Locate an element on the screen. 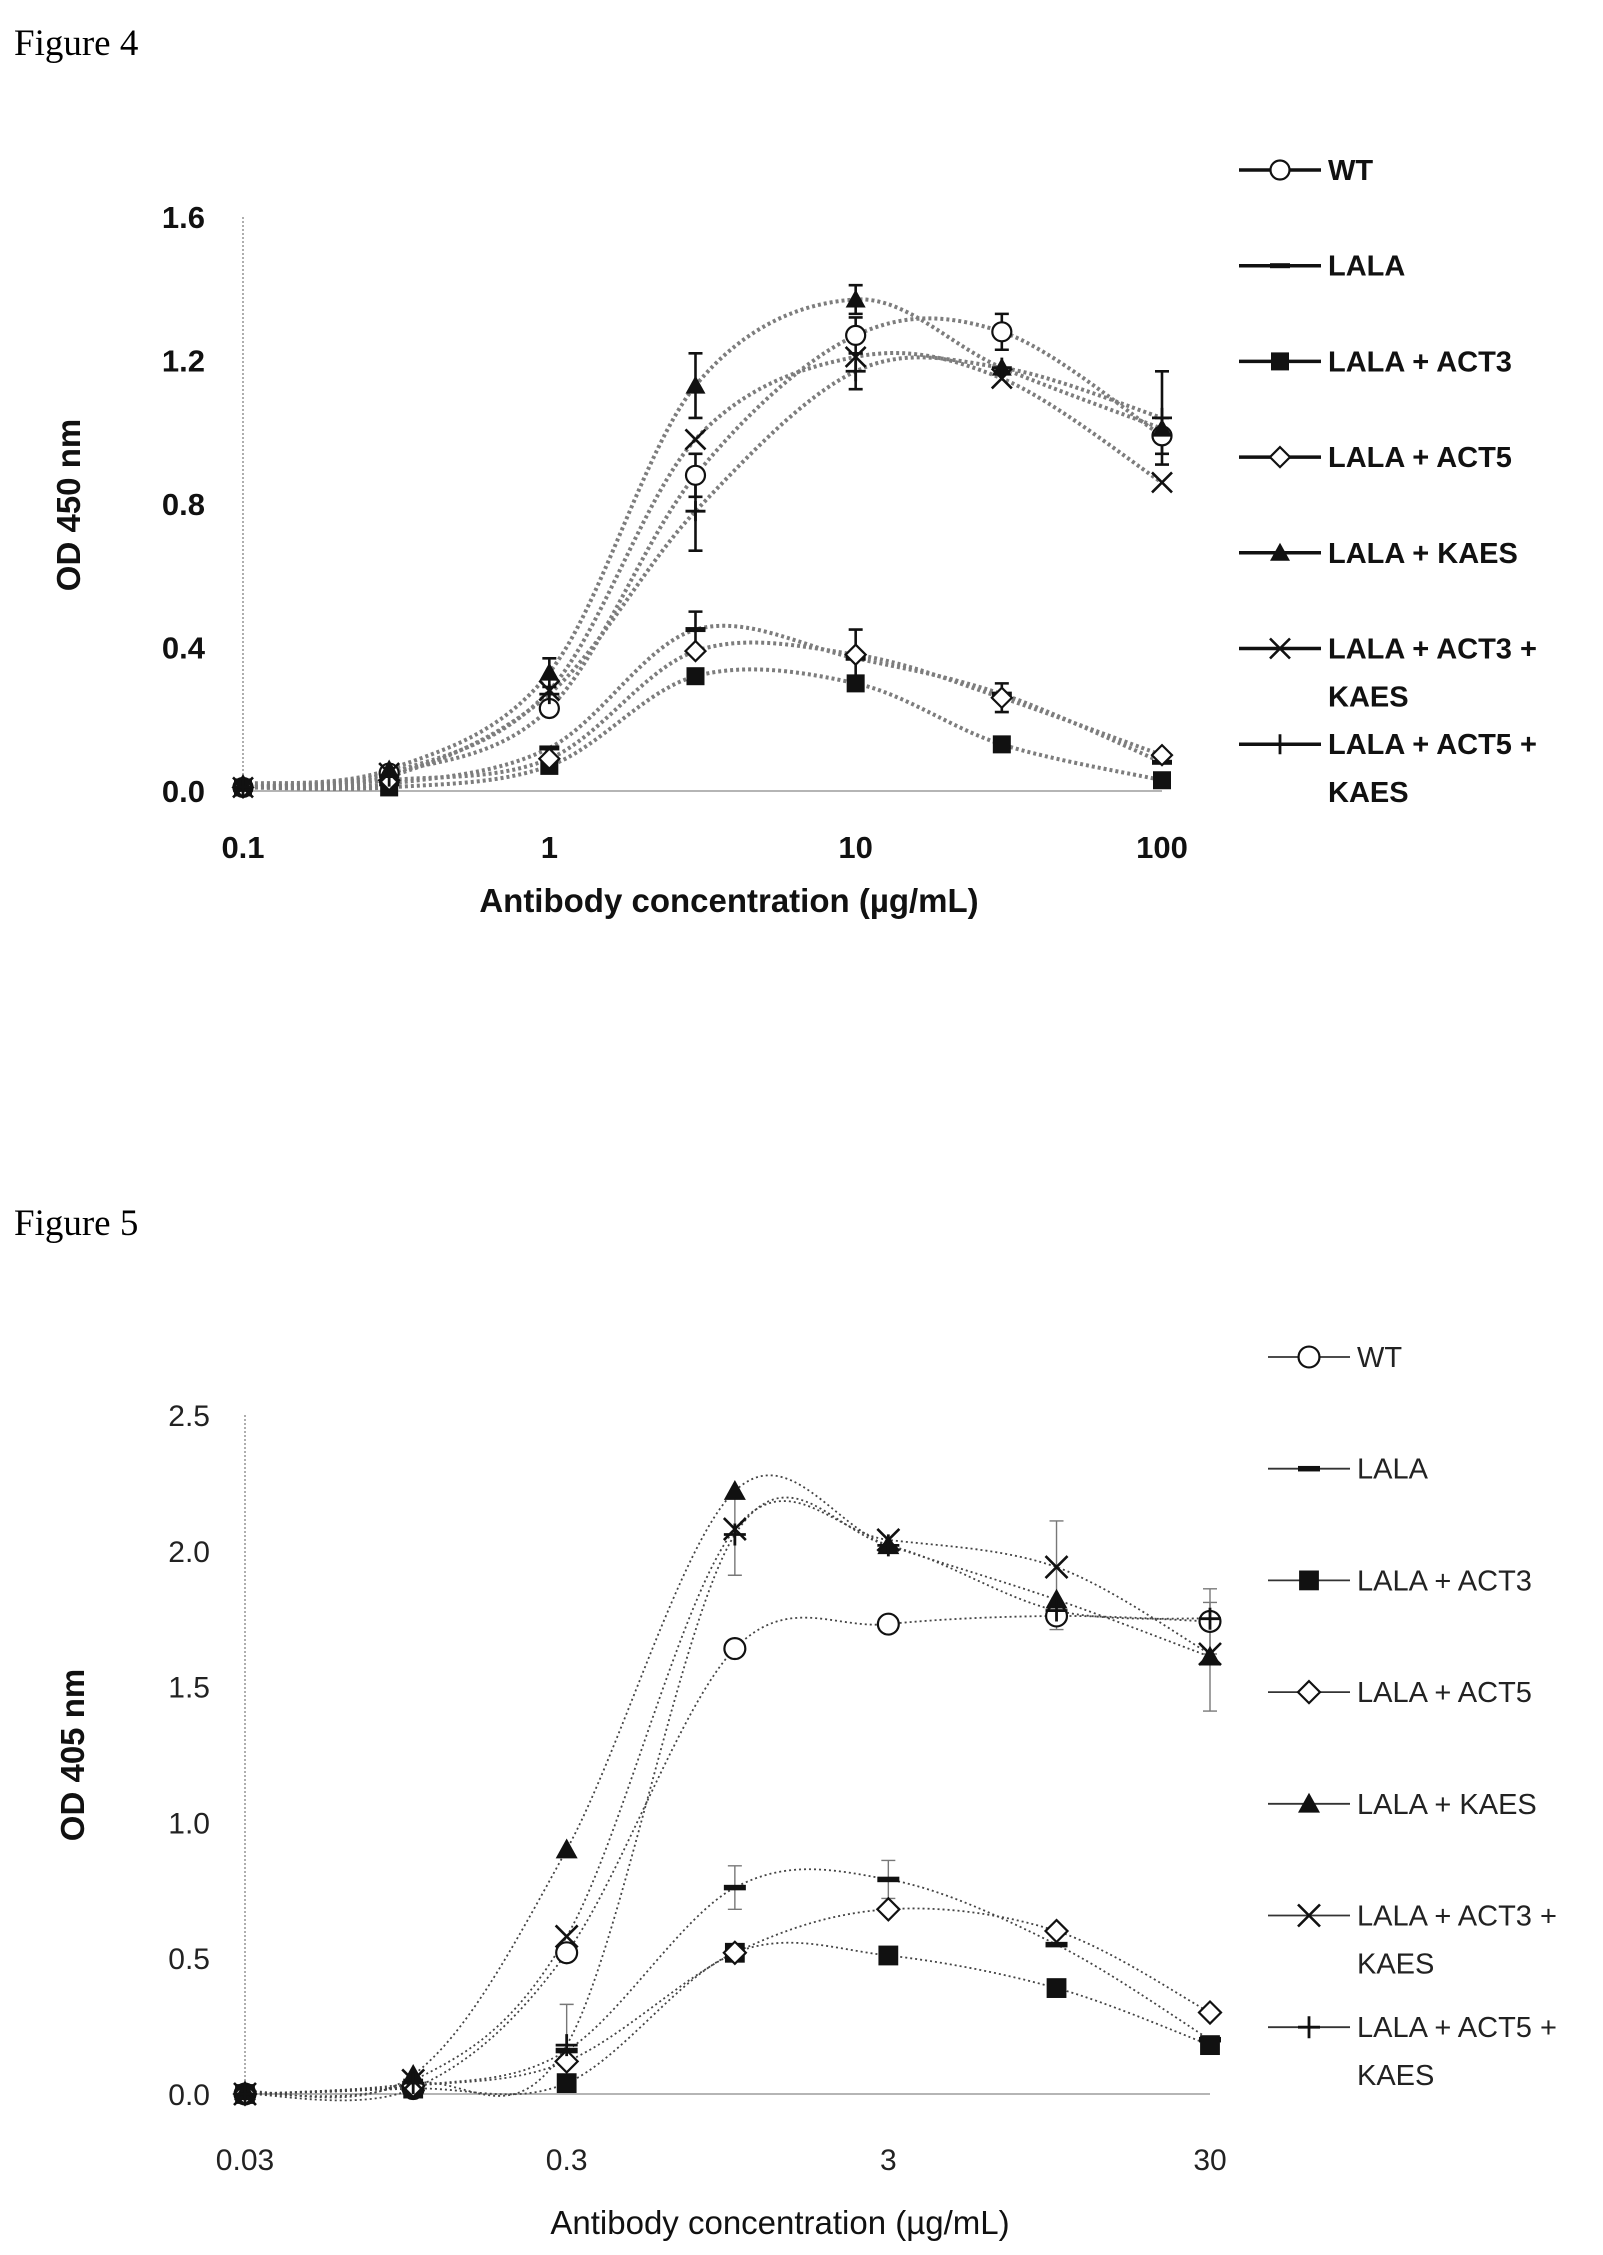 This screenshot has width=1603, height=2255. legend-item: LALA + ACT3 + KAES is located at coordinates (1388, 674).